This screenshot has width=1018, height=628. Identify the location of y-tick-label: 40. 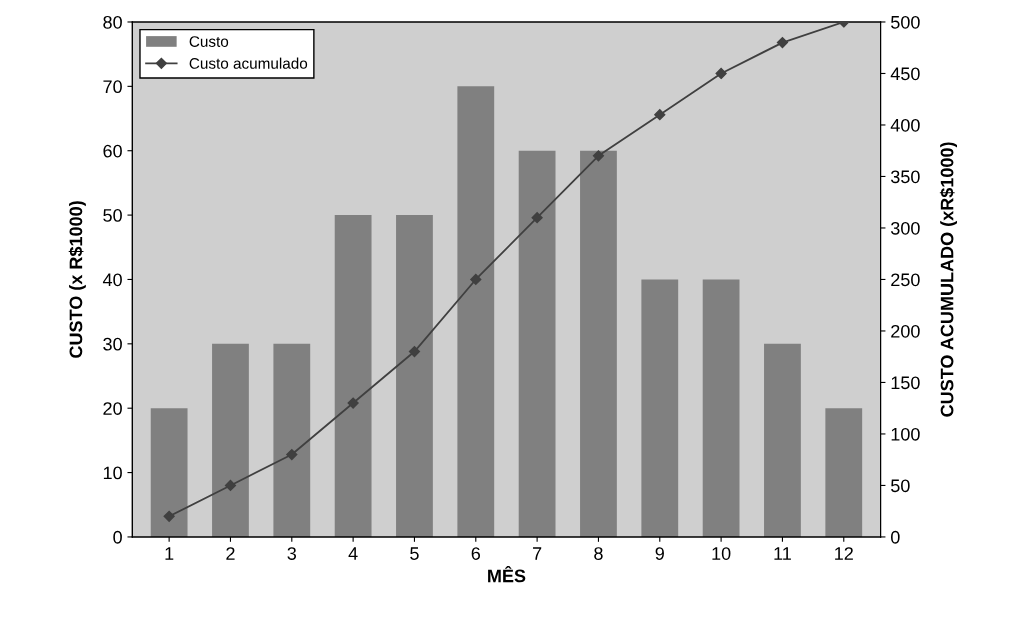
(112, 280).